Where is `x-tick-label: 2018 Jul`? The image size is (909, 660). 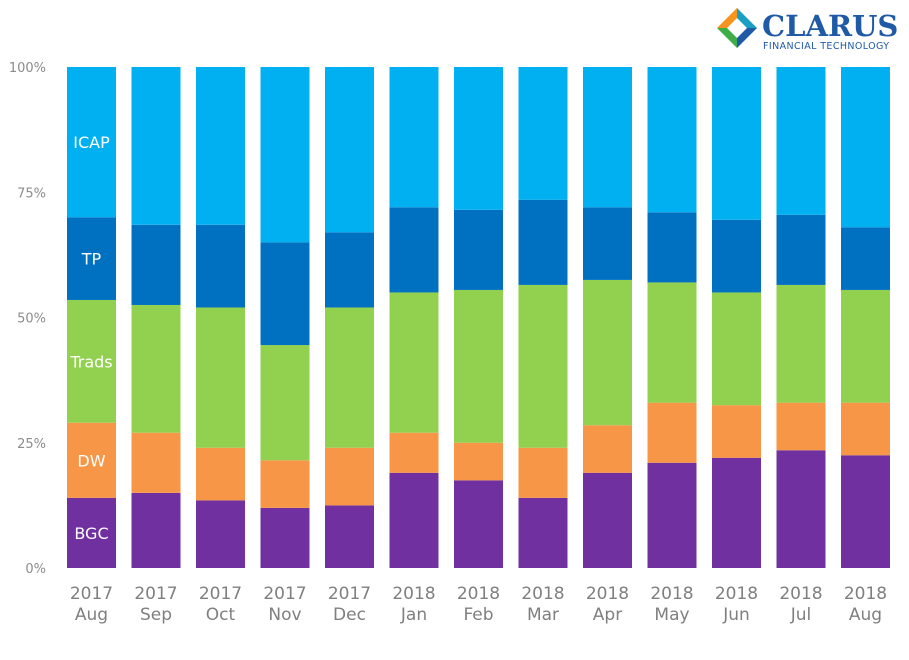 x-tick-label: 2018 Jul is located at coordinates (800, 604).